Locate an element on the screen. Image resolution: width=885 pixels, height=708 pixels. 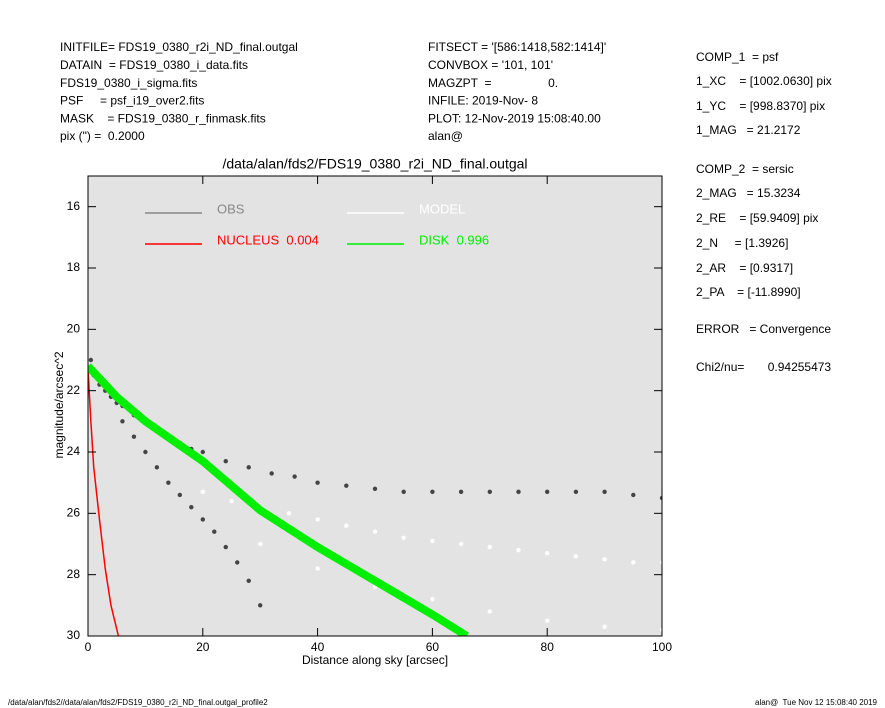
y-tick-label: 22 is located at coordinates (74, 390).